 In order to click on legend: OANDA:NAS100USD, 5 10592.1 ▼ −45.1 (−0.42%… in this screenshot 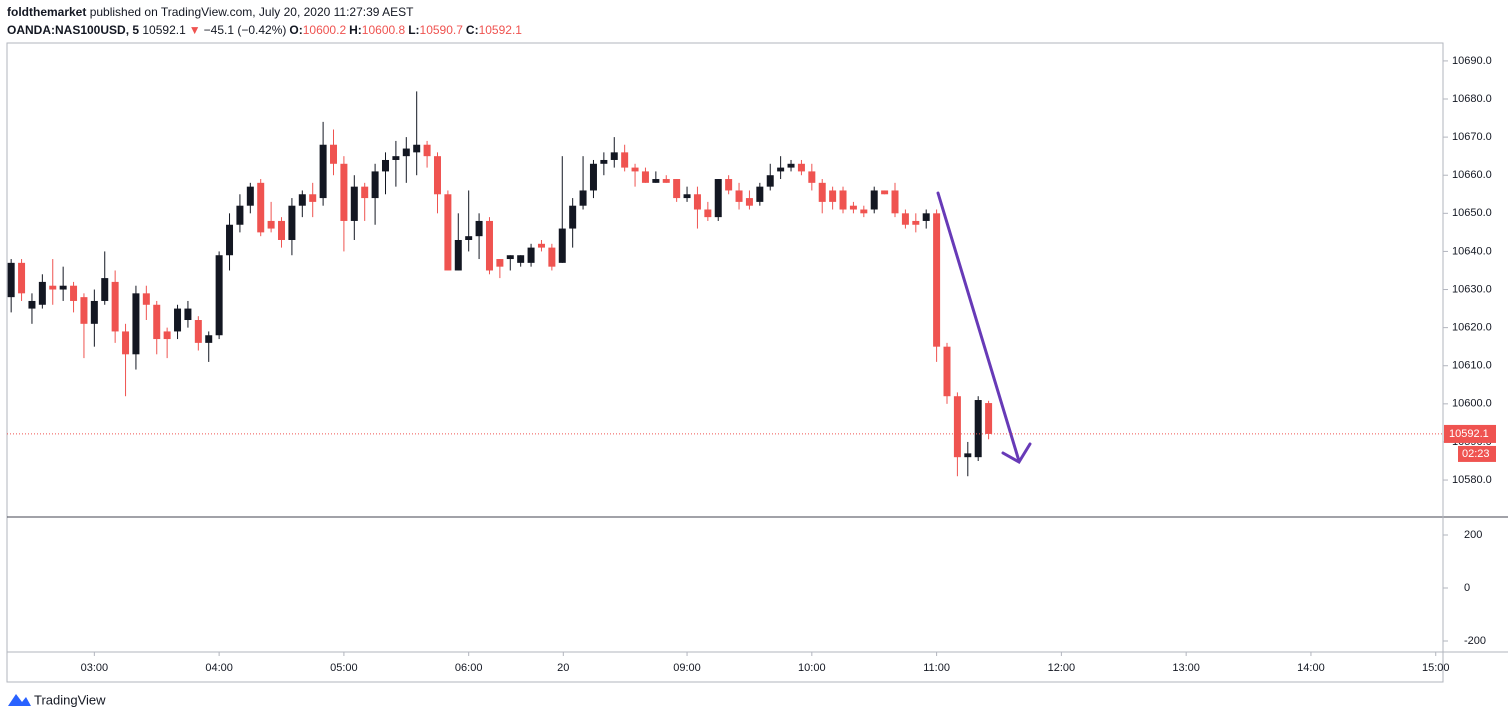, I will do `click(266, 30)`.